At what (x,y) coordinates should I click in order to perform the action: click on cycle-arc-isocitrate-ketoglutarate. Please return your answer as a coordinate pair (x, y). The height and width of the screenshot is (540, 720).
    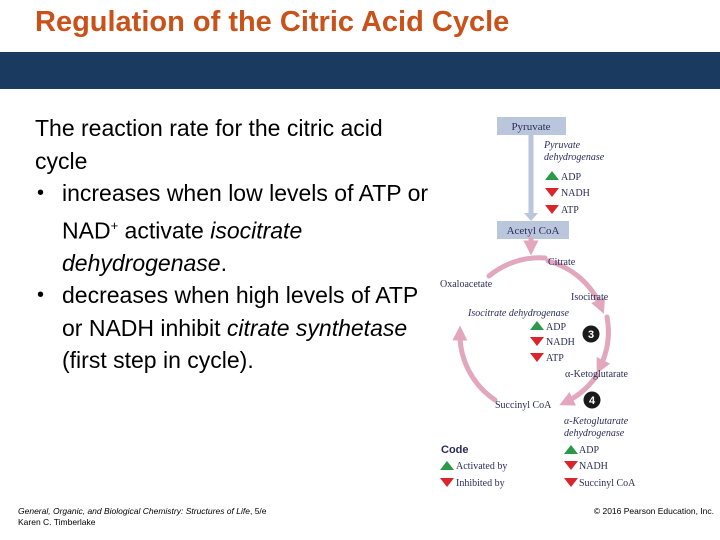
    Looking at the image, I should click on (603, 344).